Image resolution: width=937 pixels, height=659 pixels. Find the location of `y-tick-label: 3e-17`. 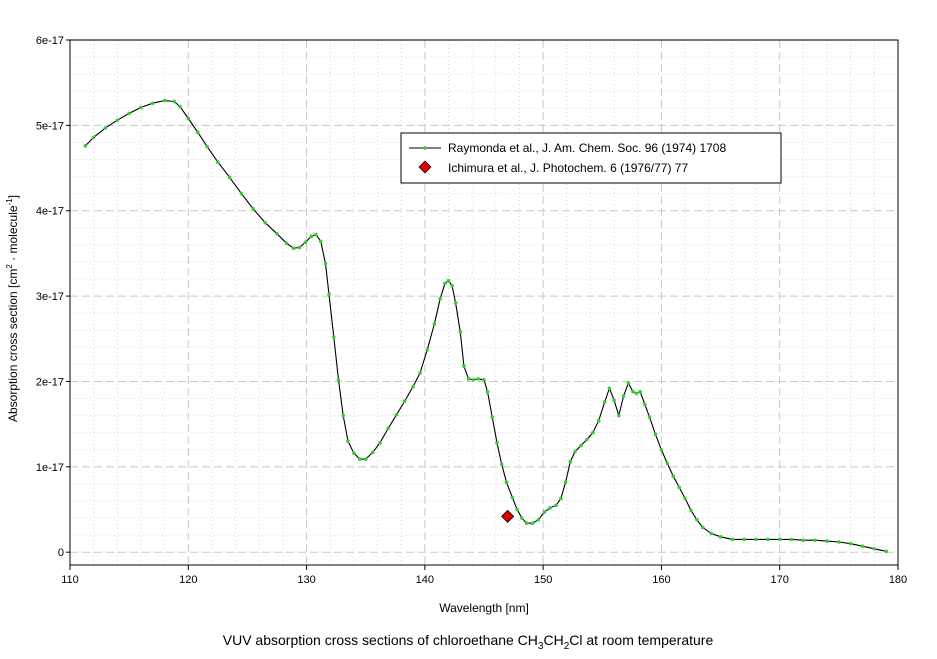

y-tick-label: 3e-17 is located at coordinates (50, 297).